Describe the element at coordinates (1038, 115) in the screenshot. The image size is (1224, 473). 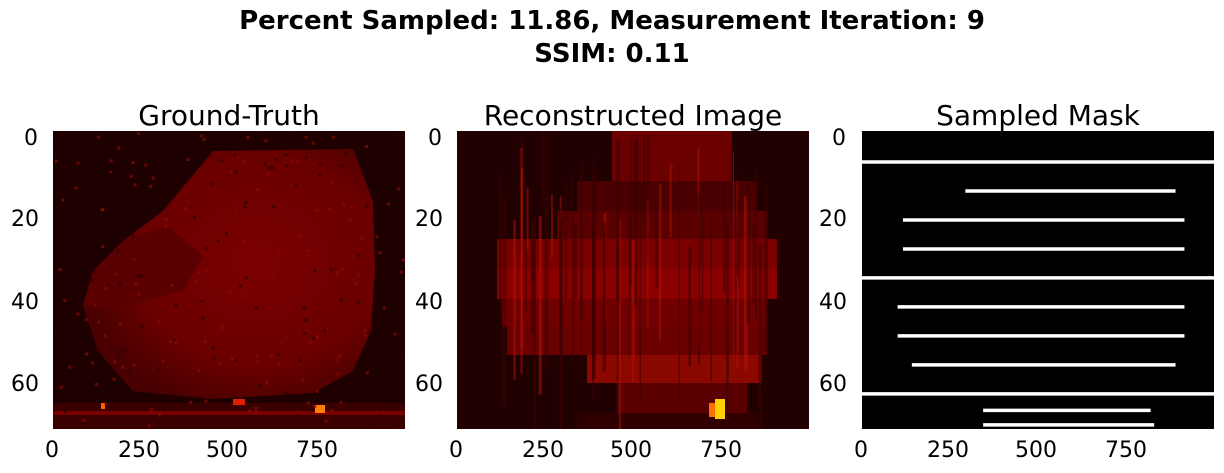
I see `panel-title-mask: Sampled Mask` at that location.